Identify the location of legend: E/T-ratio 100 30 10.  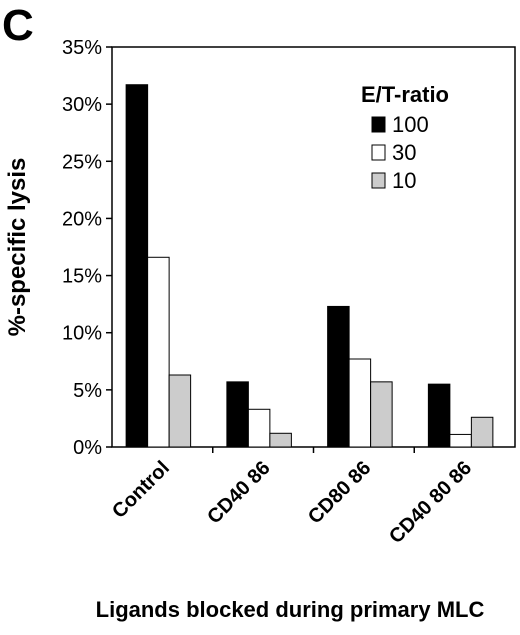
(405, 137).